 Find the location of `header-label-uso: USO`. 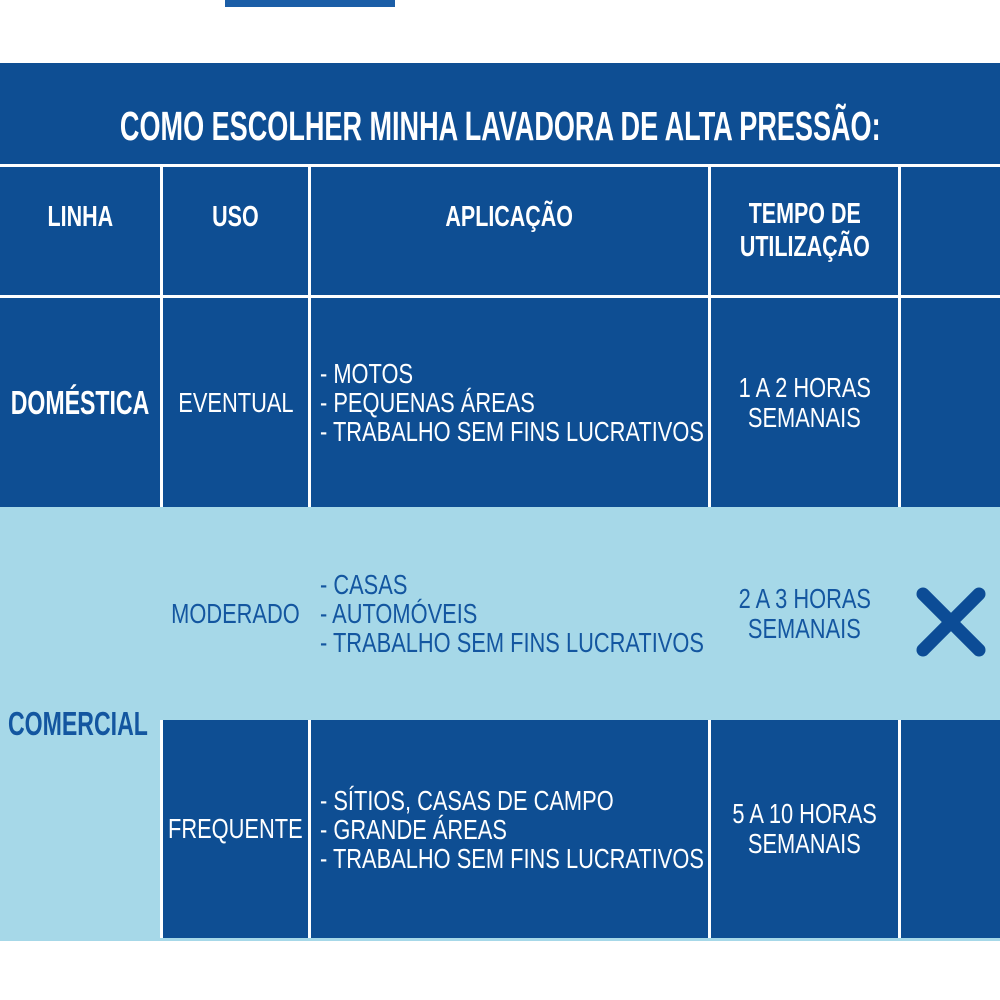

header-label-uso: USO is located at coordinates (235, 216).